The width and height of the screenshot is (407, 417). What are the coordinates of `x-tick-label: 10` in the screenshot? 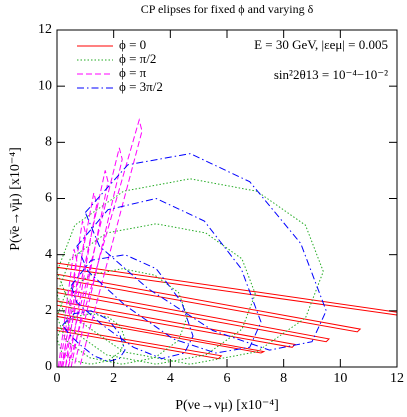 It's located at (340, 378).